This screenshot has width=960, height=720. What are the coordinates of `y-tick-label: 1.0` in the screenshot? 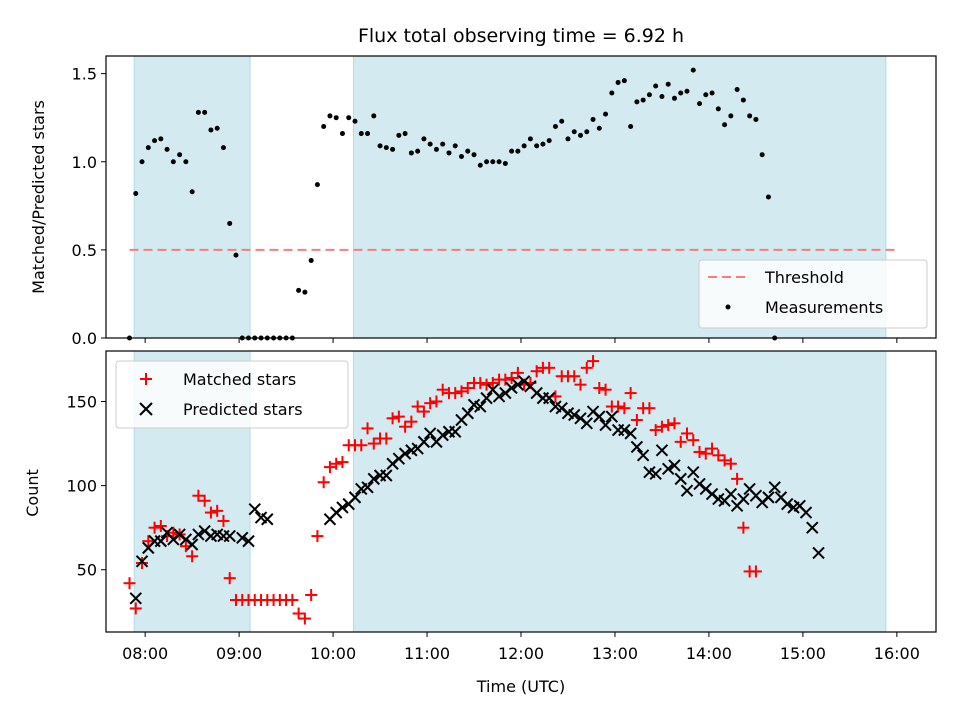 It's located at (84, 162).